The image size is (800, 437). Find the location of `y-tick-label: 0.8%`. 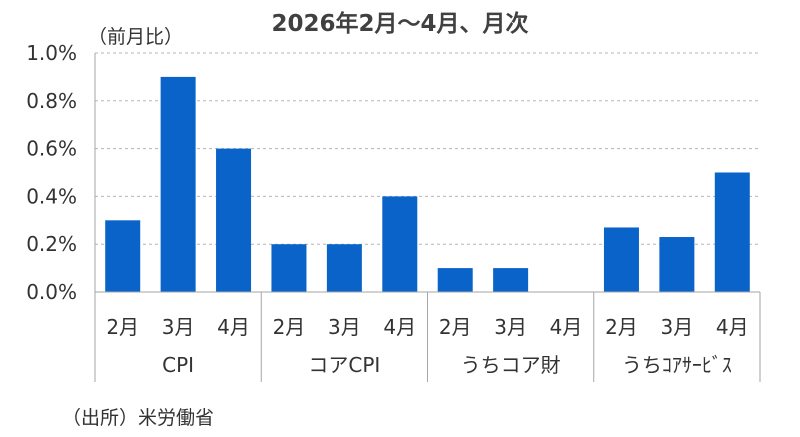

y-tick-label: 0.8% is located at coordinates (51, 101).